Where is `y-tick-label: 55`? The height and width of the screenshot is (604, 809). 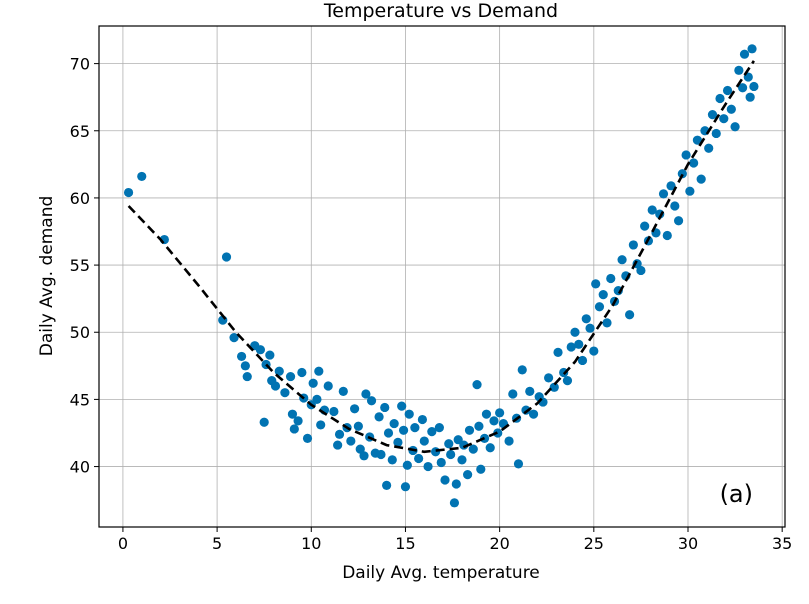 y-tick-label: 55 is located at coordinates (80, 265).